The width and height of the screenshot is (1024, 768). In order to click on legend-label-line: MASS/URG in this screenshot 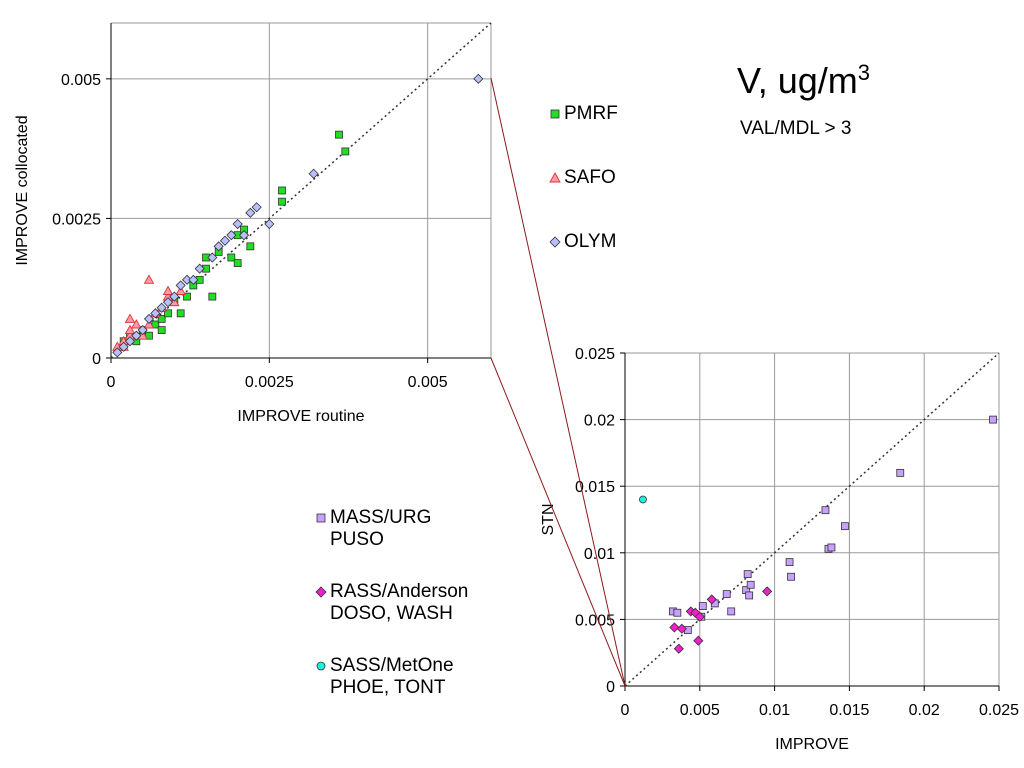, I will do `click(381, 517)`.